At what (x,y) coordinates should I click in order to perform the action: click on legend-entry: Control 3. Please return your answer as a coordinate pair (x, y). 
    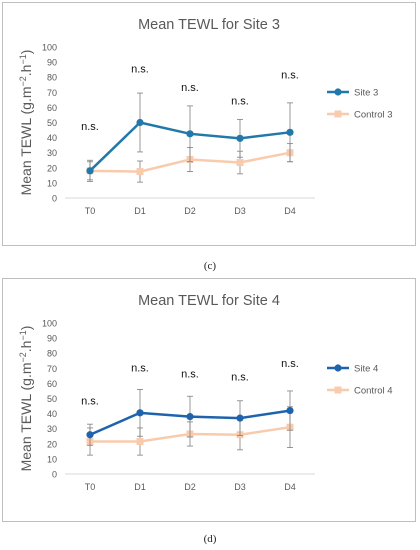
    Looking at the image, I should click on (360, 115).